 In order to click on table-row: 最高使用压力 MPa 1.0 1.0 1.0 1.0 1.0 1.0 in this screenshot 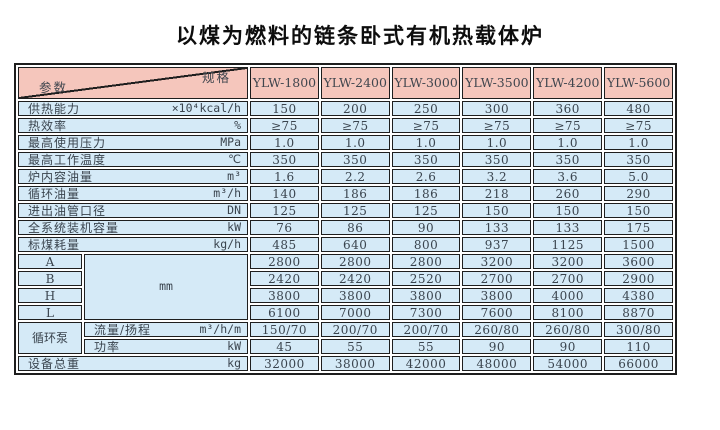, I will do `click(345, 142)`.